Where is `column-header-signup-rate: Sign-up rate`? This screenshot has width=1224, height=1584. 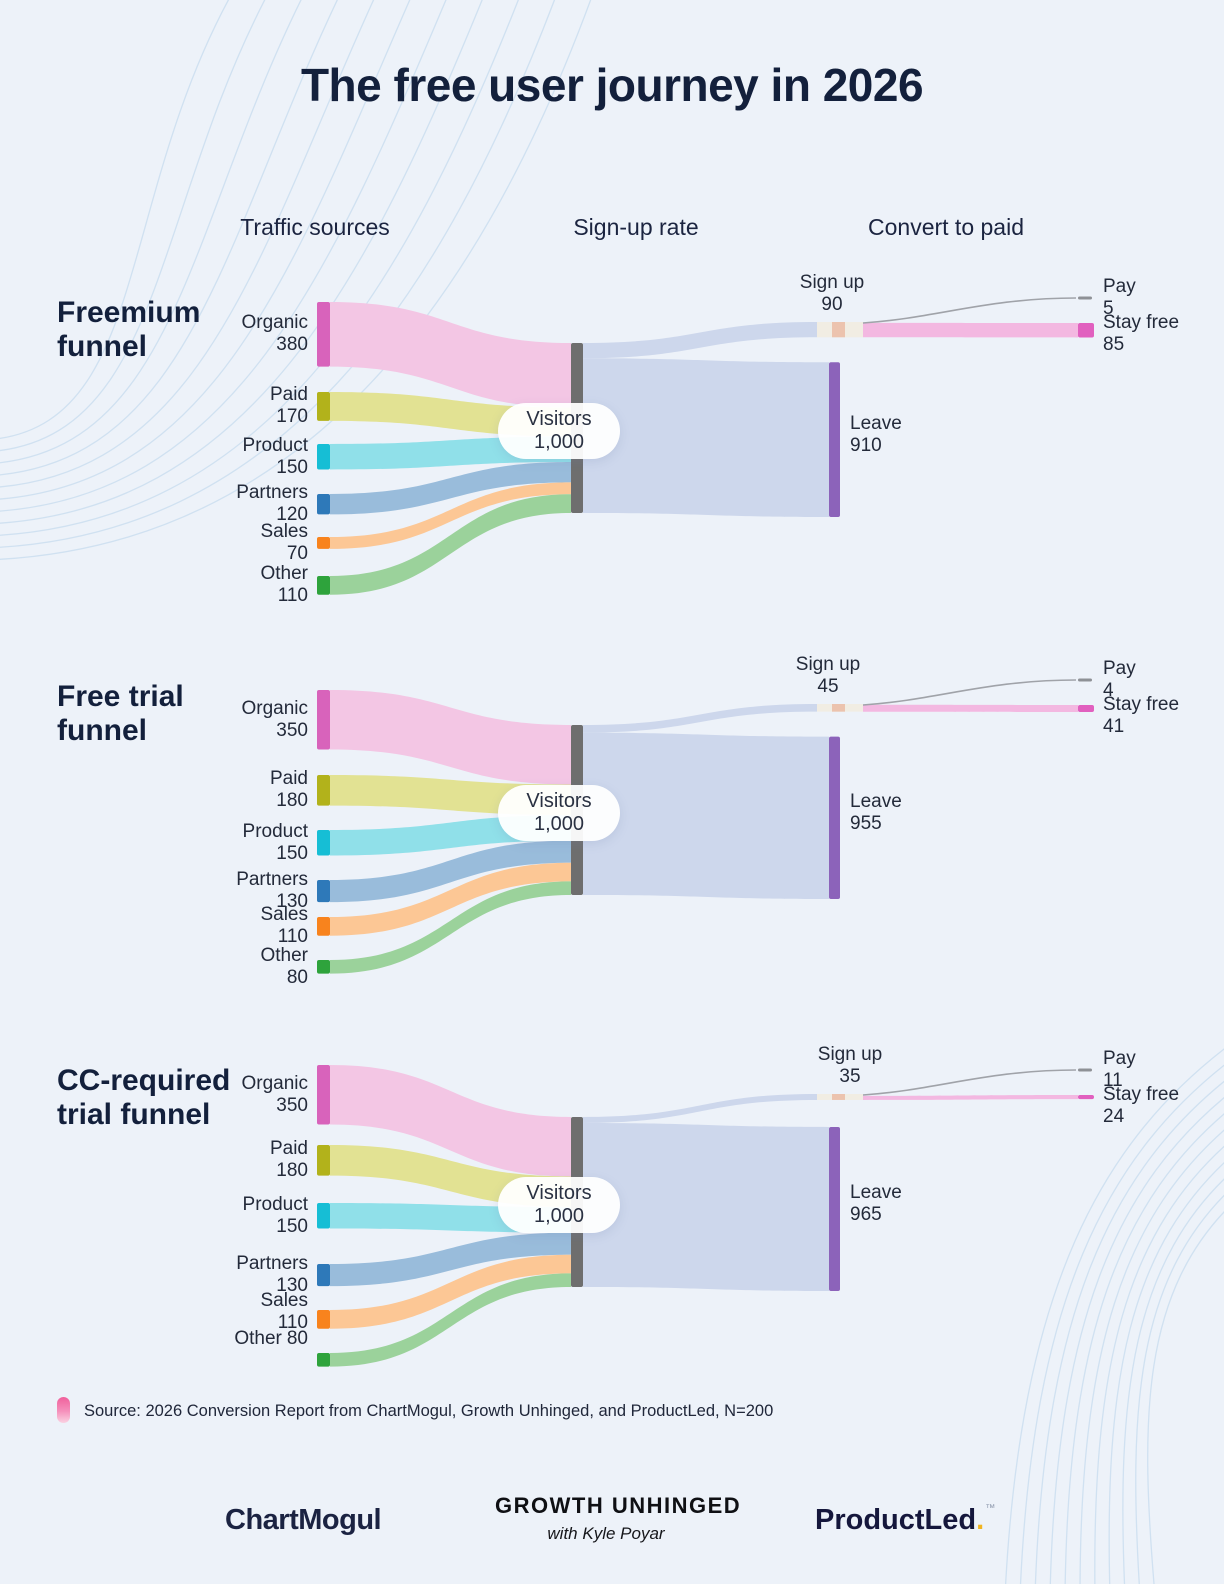
column-header-signup-rate: Sign-up rate is located at coordinates (636, 227).